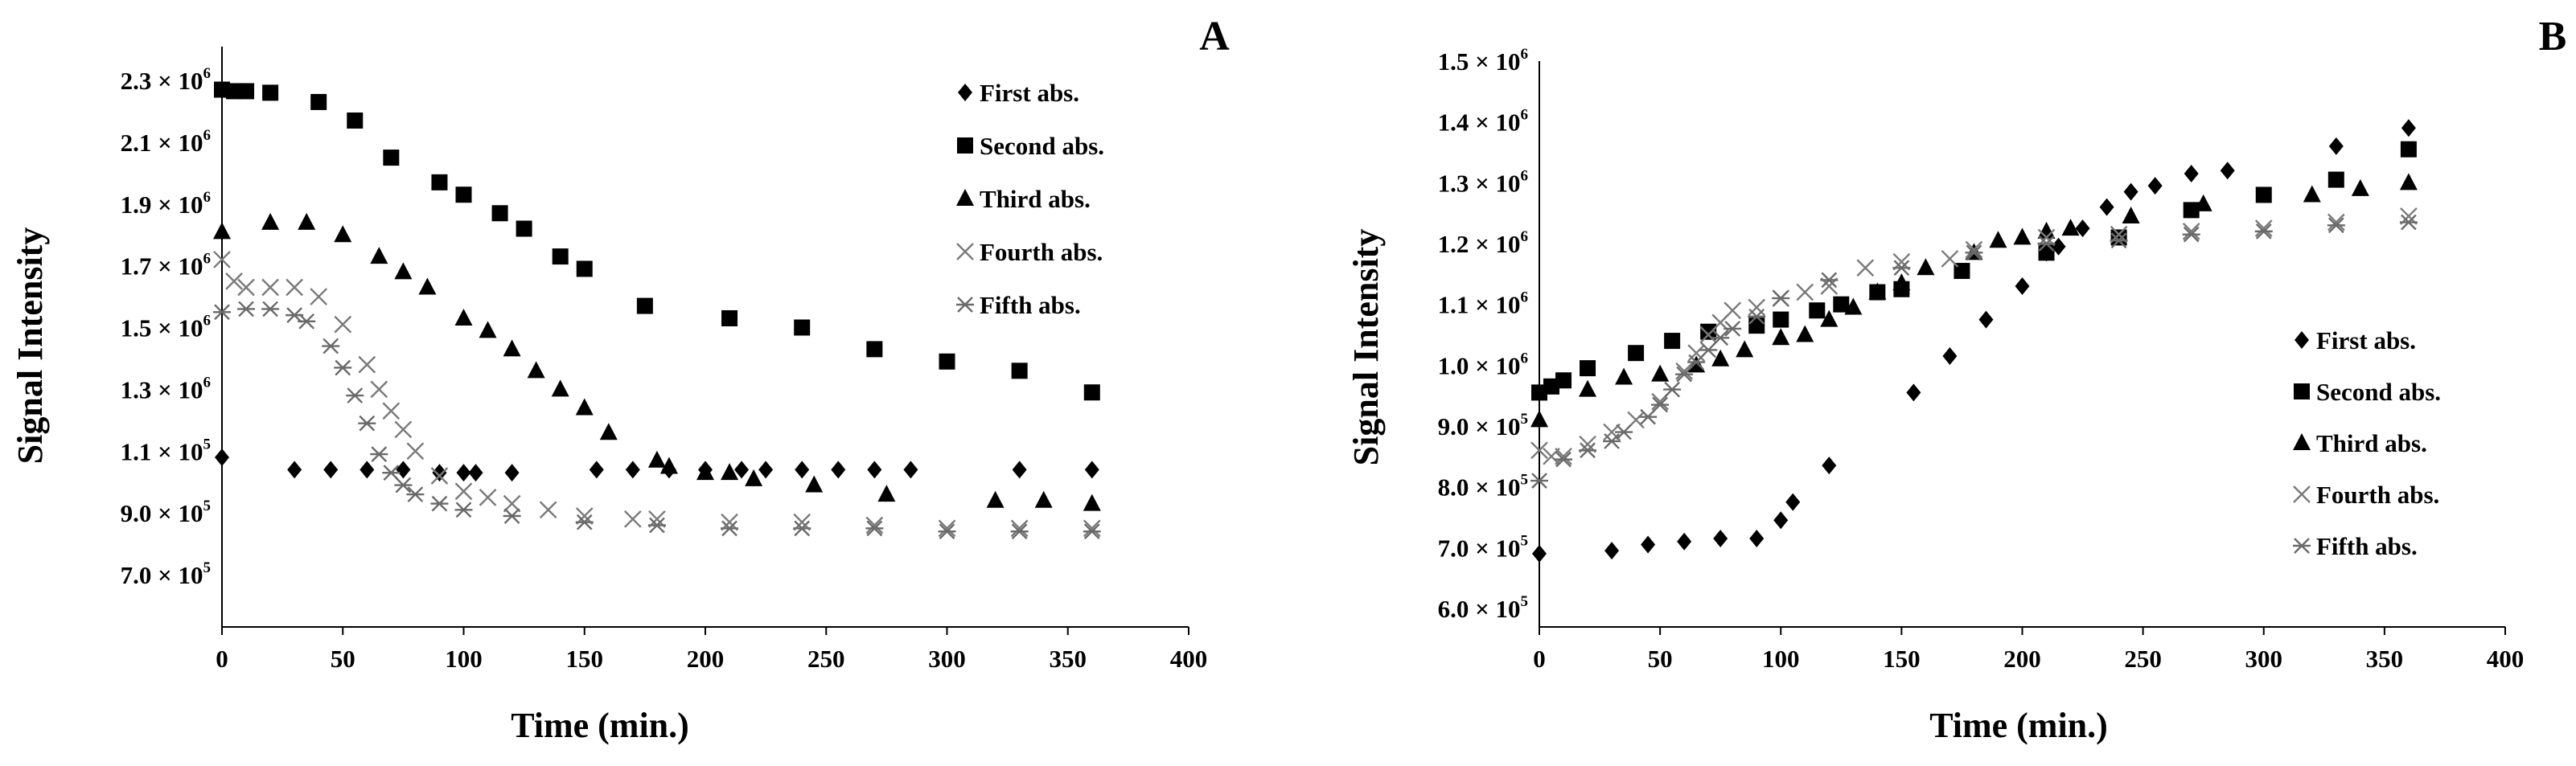 The image size is (2576, 766). What do you see at coordinates (2385, 659) in the screenshot?
I see `x-tick-label: 350` at bounding box center [2385, 659].